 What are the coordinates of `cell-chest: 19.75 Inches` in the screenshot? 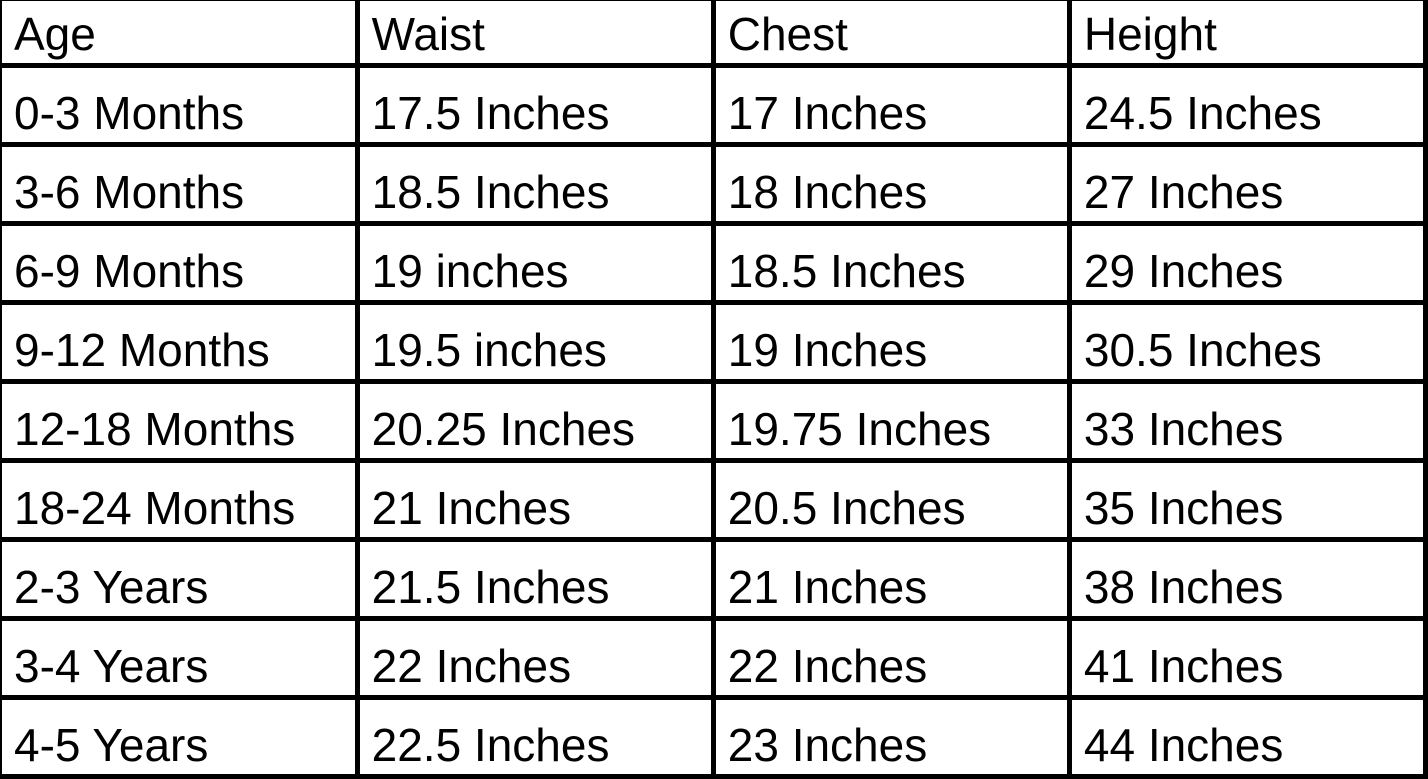 It's located at (891, 421).